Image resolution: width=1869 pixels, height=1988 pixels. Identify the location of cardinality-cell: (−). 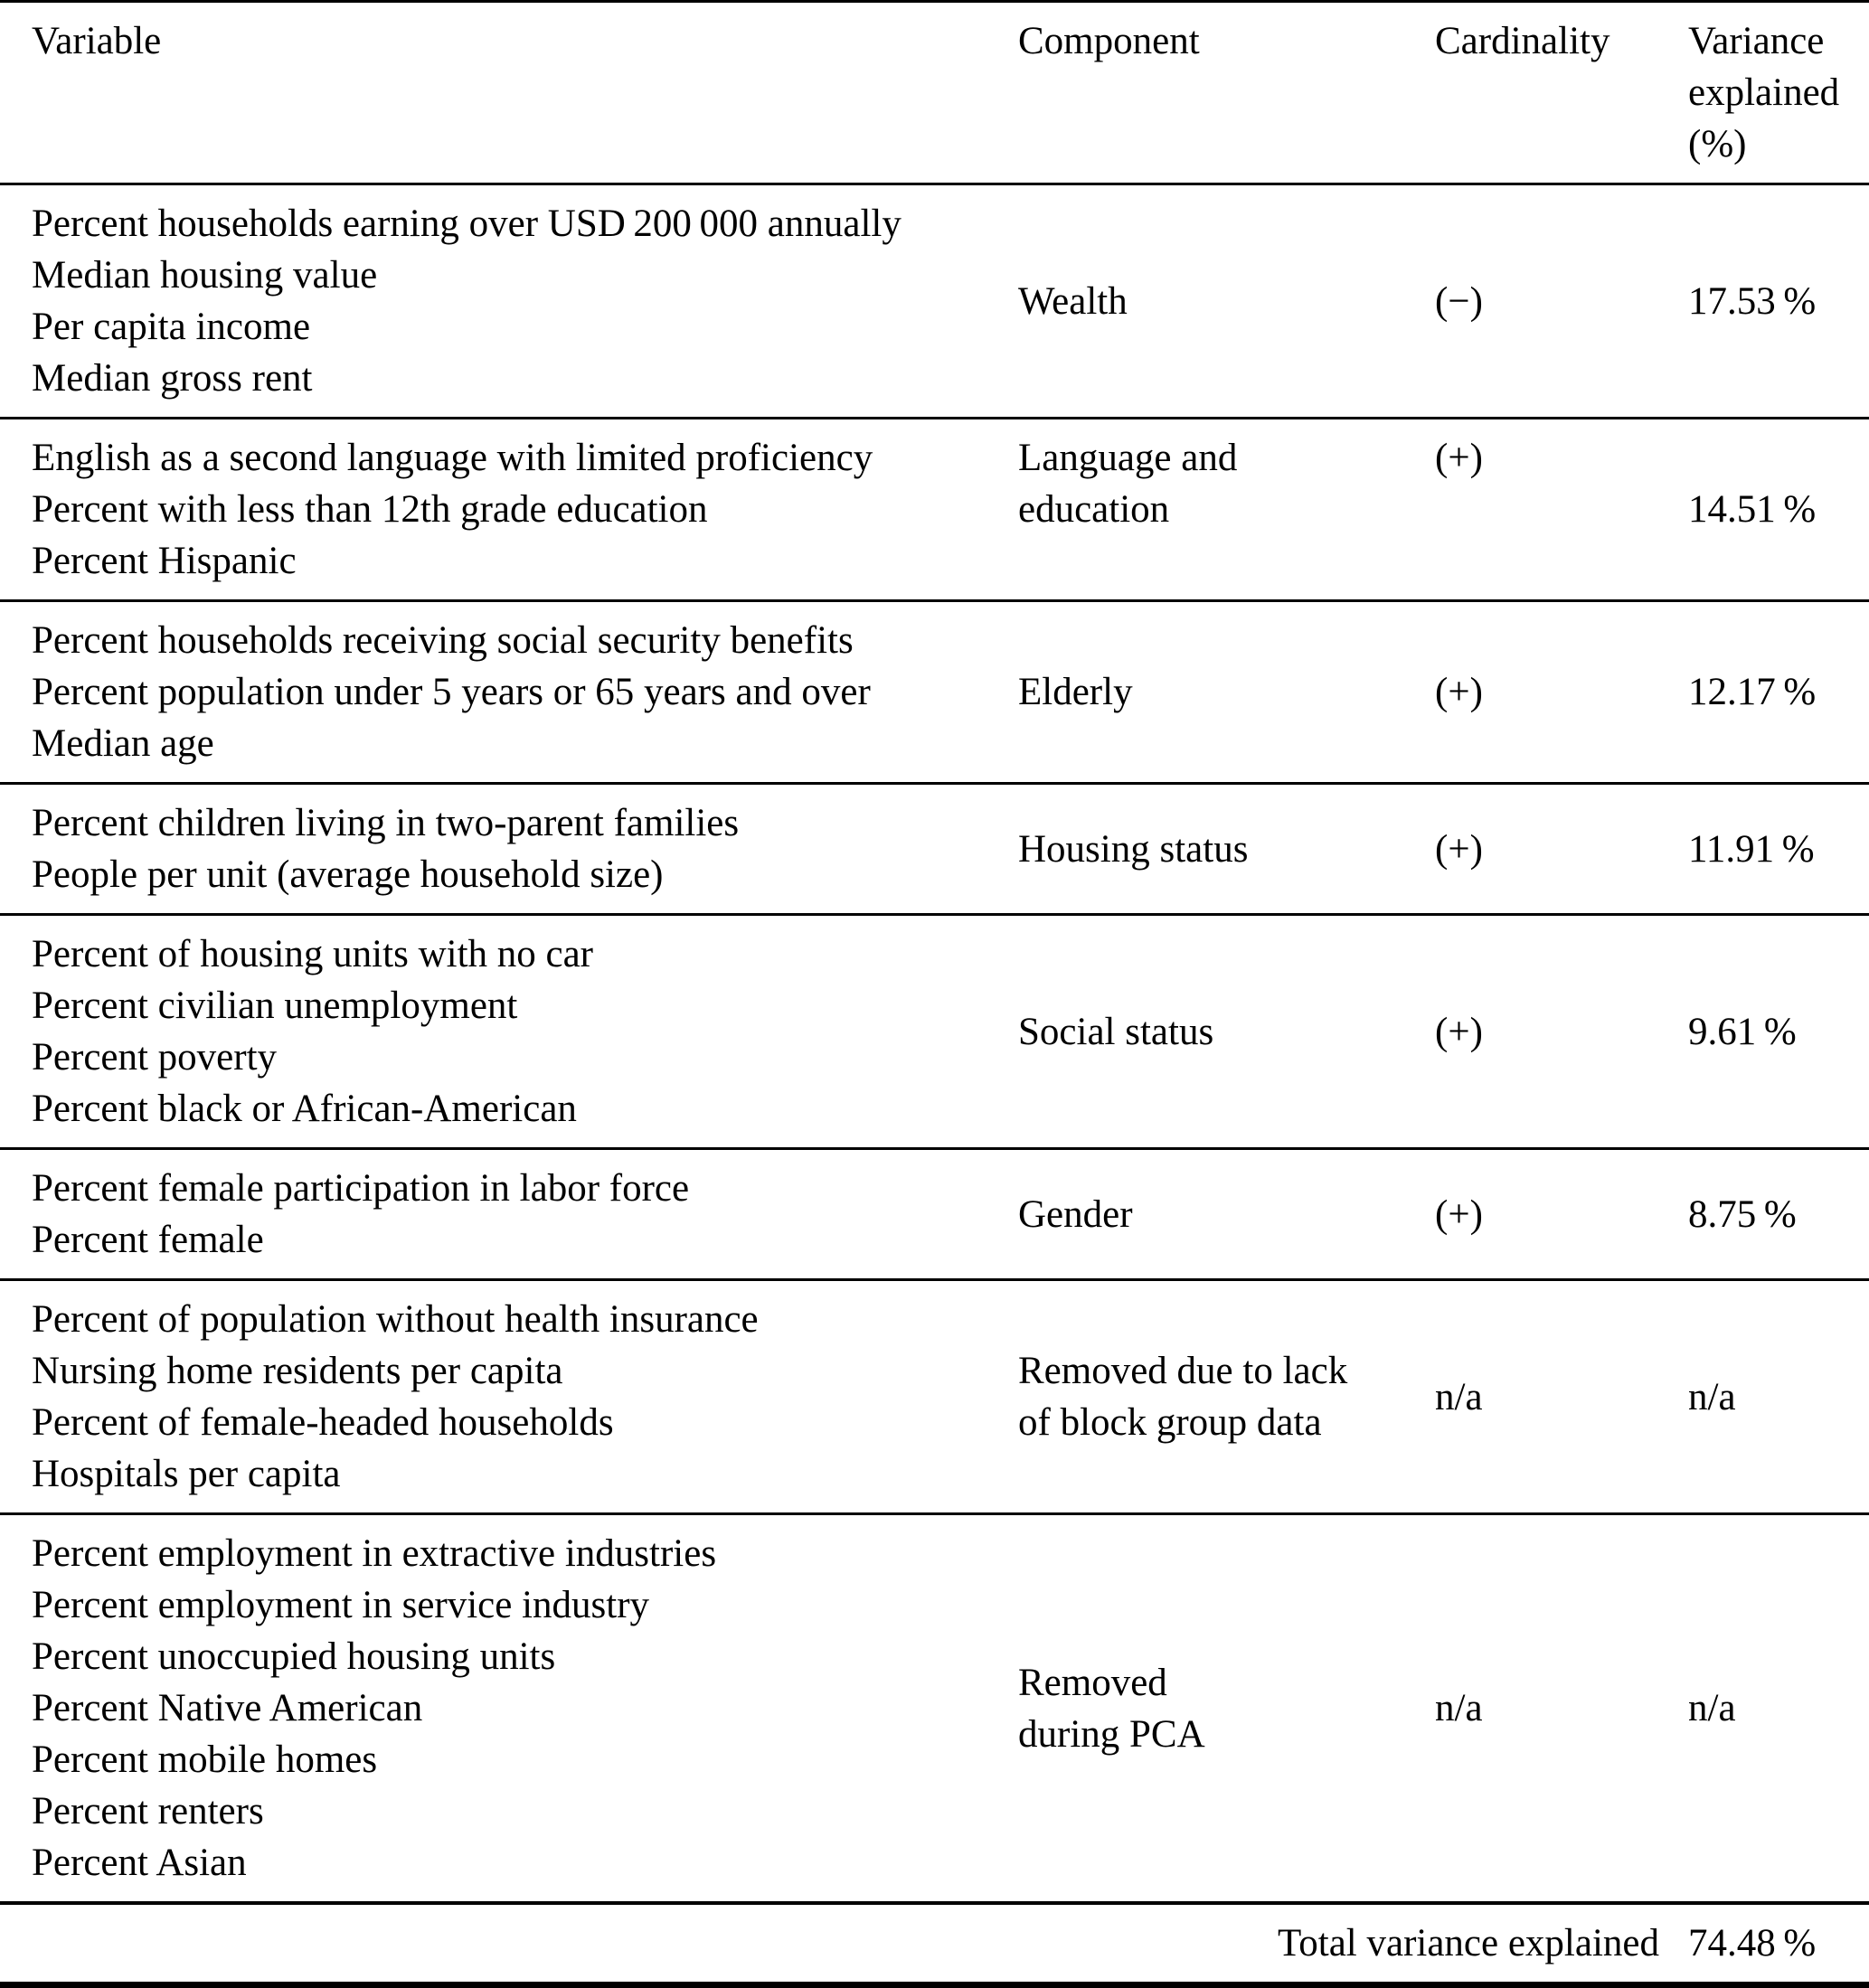
(1459, 301).